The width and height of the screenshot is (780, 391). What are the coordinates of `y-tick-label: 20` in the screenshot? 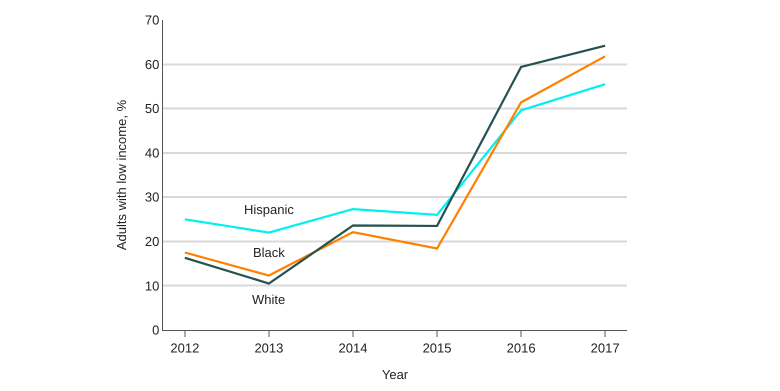 It's located at (152, 241).